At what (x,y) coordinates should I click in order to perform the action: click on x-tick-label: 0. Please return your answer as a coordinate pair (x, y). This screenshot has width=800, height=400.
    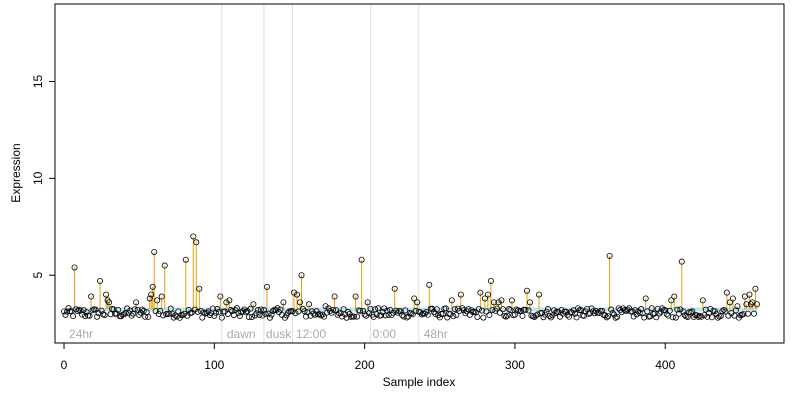
    Looking at the image, I should click on (64, 365).